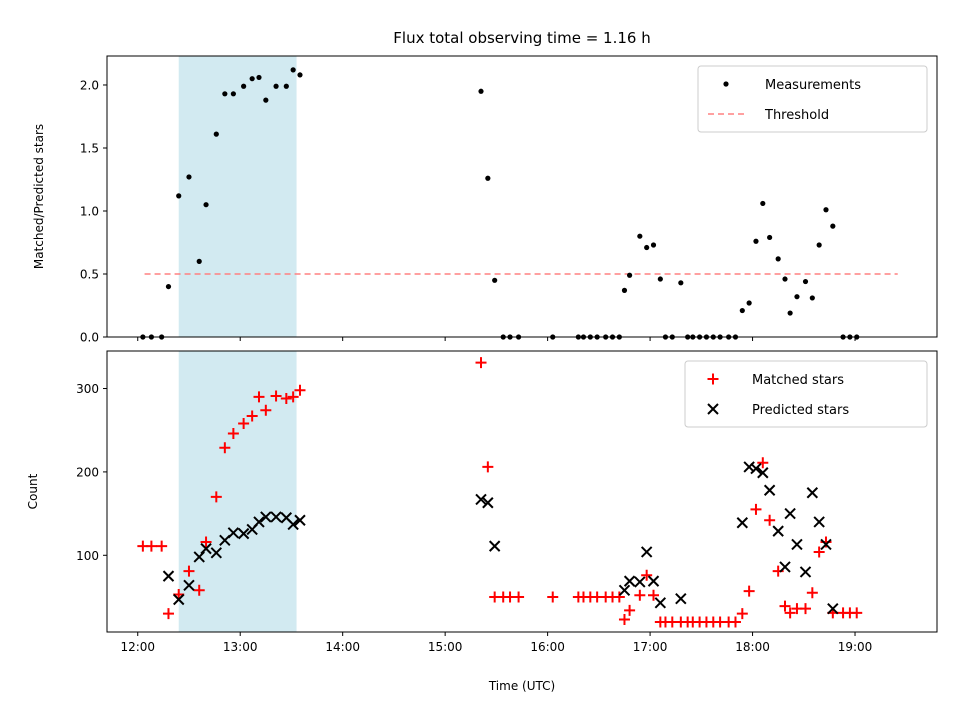 This screenshot has width=960, height=720. I want to click on figure-title: Flux total observing time = 1.16 h, so click(521, 38).